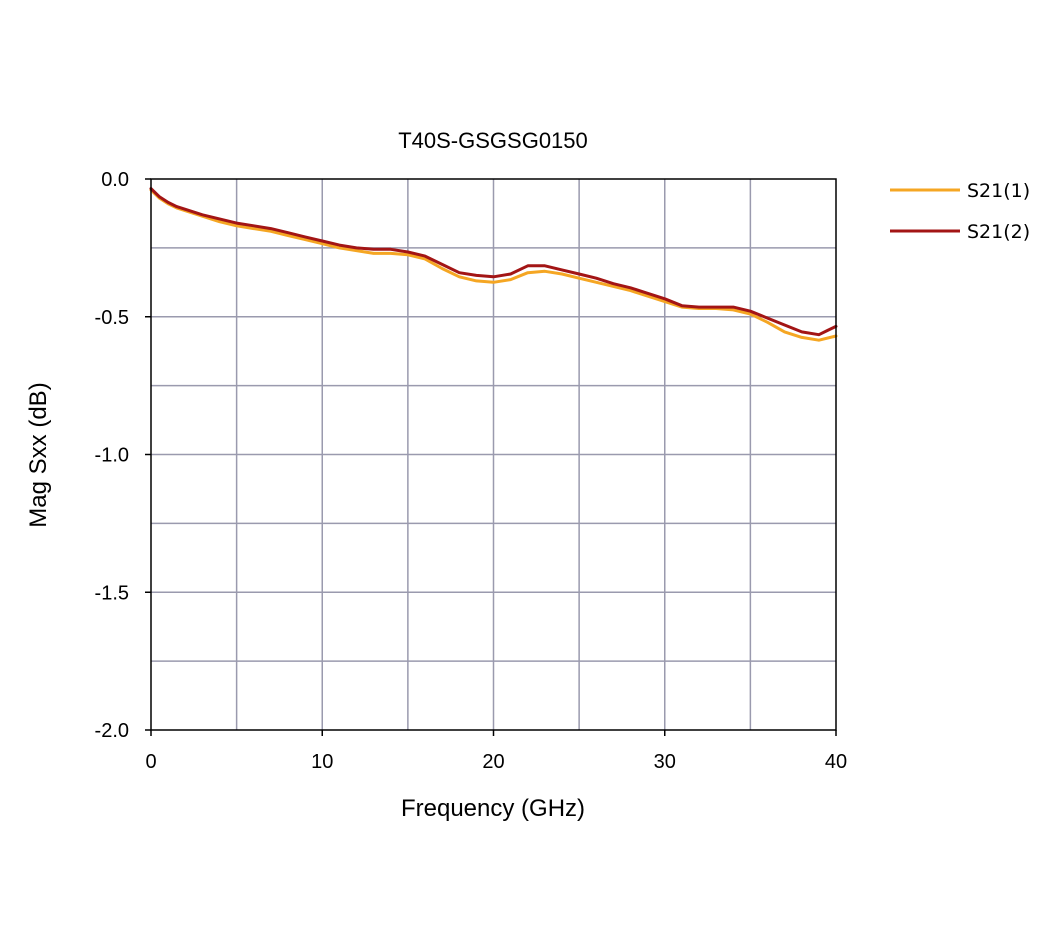 The height and width of the screenshot is (947, 1063). I want to click on series-lines, so click(493, 264).